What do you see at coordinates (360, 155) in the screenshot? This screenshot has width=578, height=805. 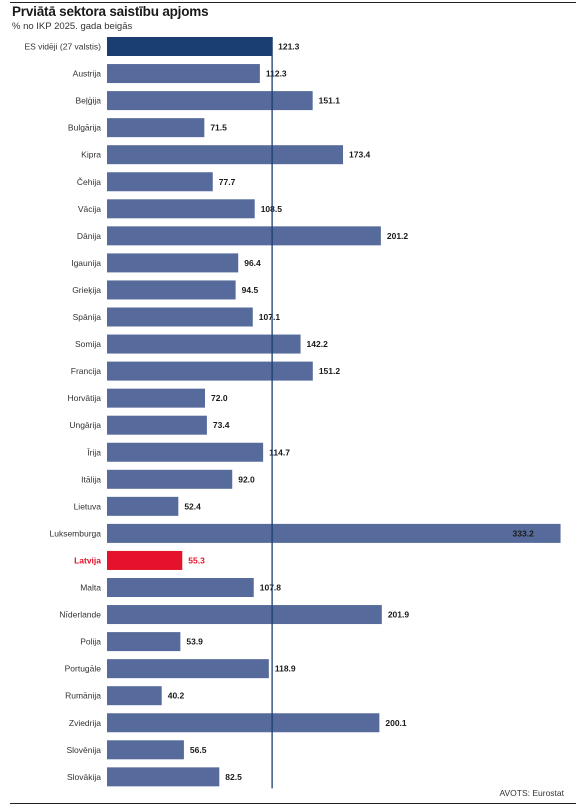 I see `value-label-kipra: 173.4` at bounding box center [360, 155].